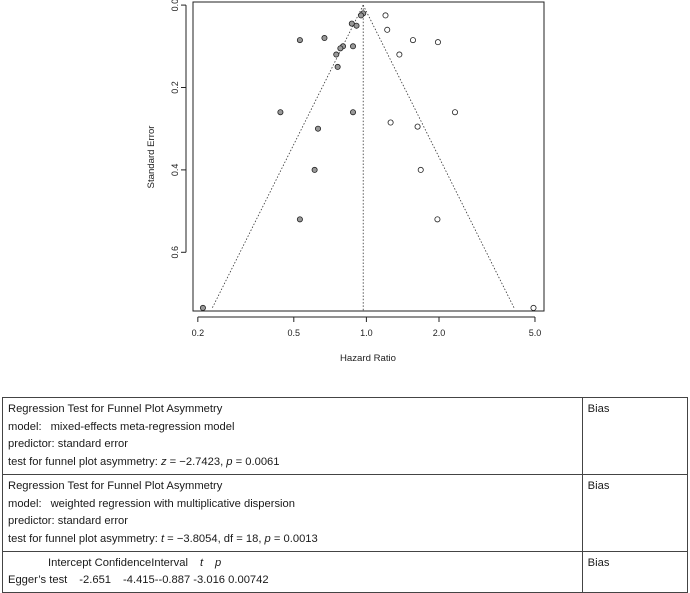 The width and height of the screenshot is (690, 593). What do you see at coordinates (438, 156) in the screenshot?
I see `funnel-right-line` at bounding box center [438, 156].